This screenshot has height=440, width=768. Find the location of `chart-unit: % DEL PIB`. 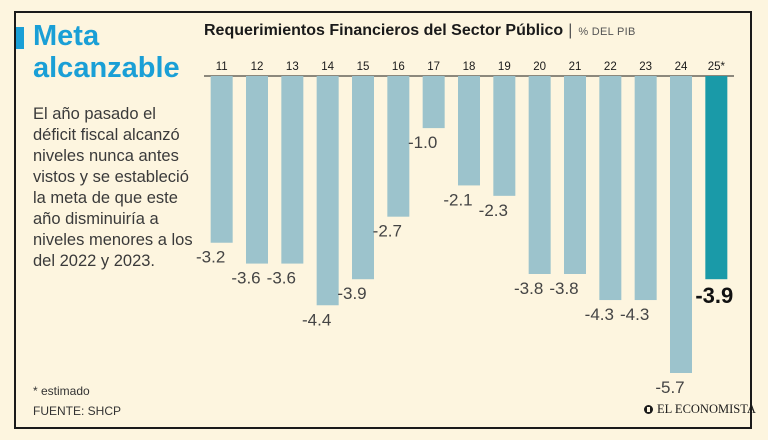

chart-unit: % DEL PIB is located at coordinates (607, 32).